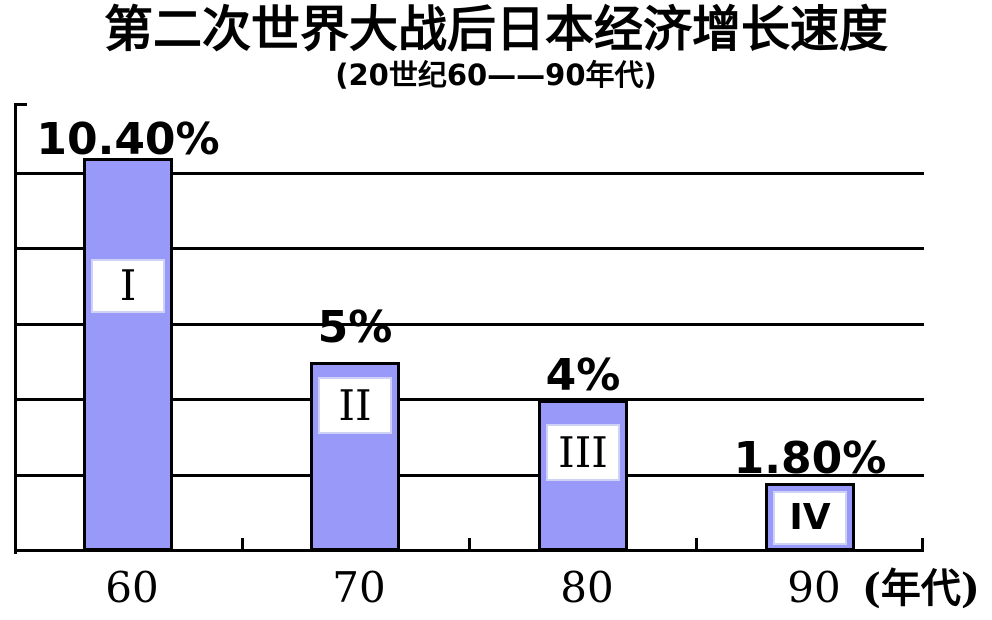 The image size is (992, 620). Describe the element at coordinates (469, 324) in the screenshot. I see `gridline-6pct` at that location.